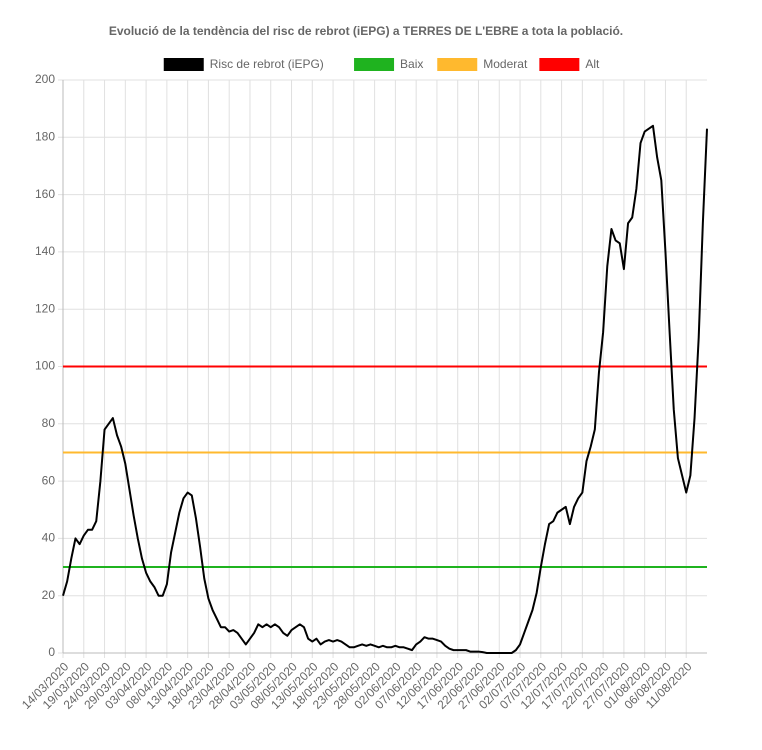  Describe the element at coordinates (49, 480) in the screenshot. I see `y-tick-label: 60` at that location.